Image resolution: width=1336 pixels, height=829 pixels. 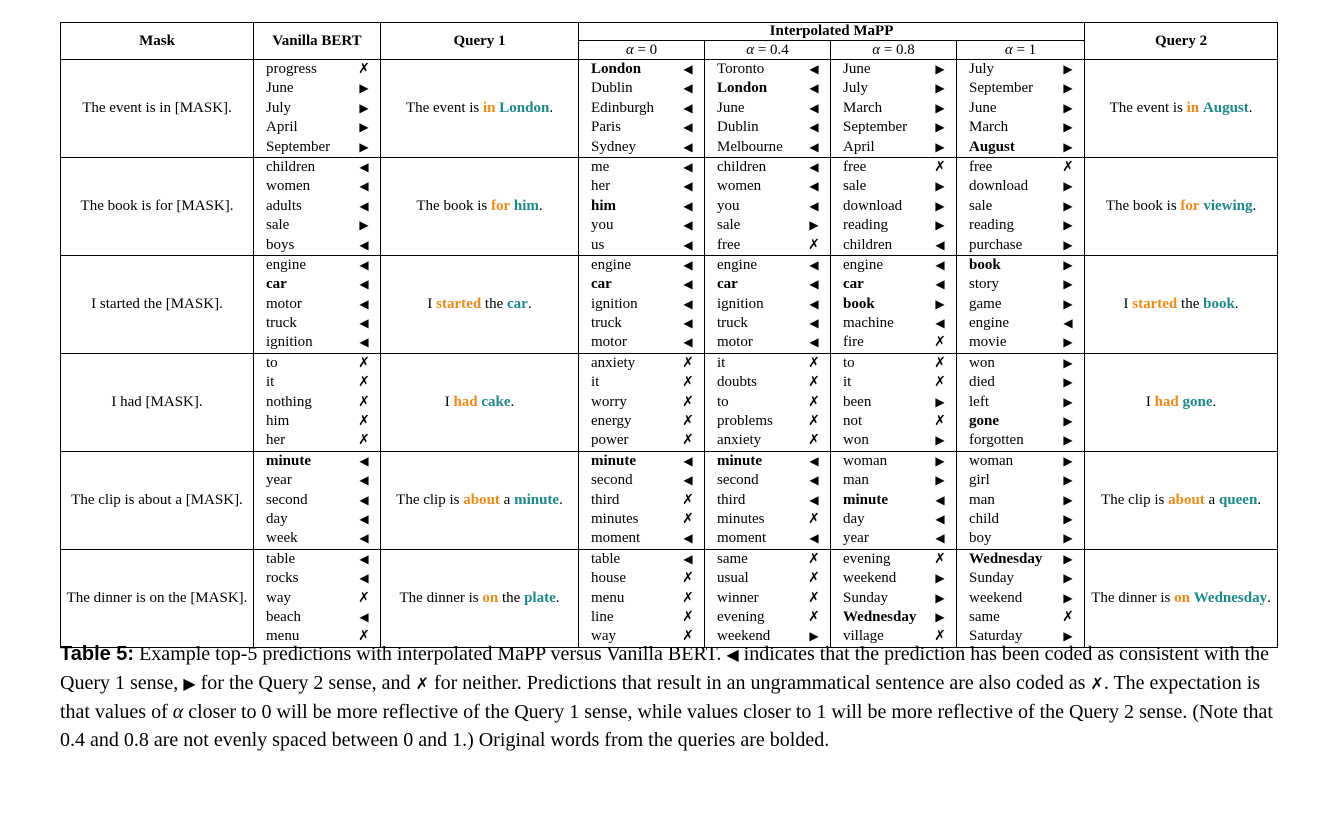 What do you see at coordinates (641, 108) in the screenshot?
I see `prediction-cell: London ◀ Dublin ◀ Edinburgh ◀ Paris ◀ Sydney ◀` at bounding box center [641, 108].